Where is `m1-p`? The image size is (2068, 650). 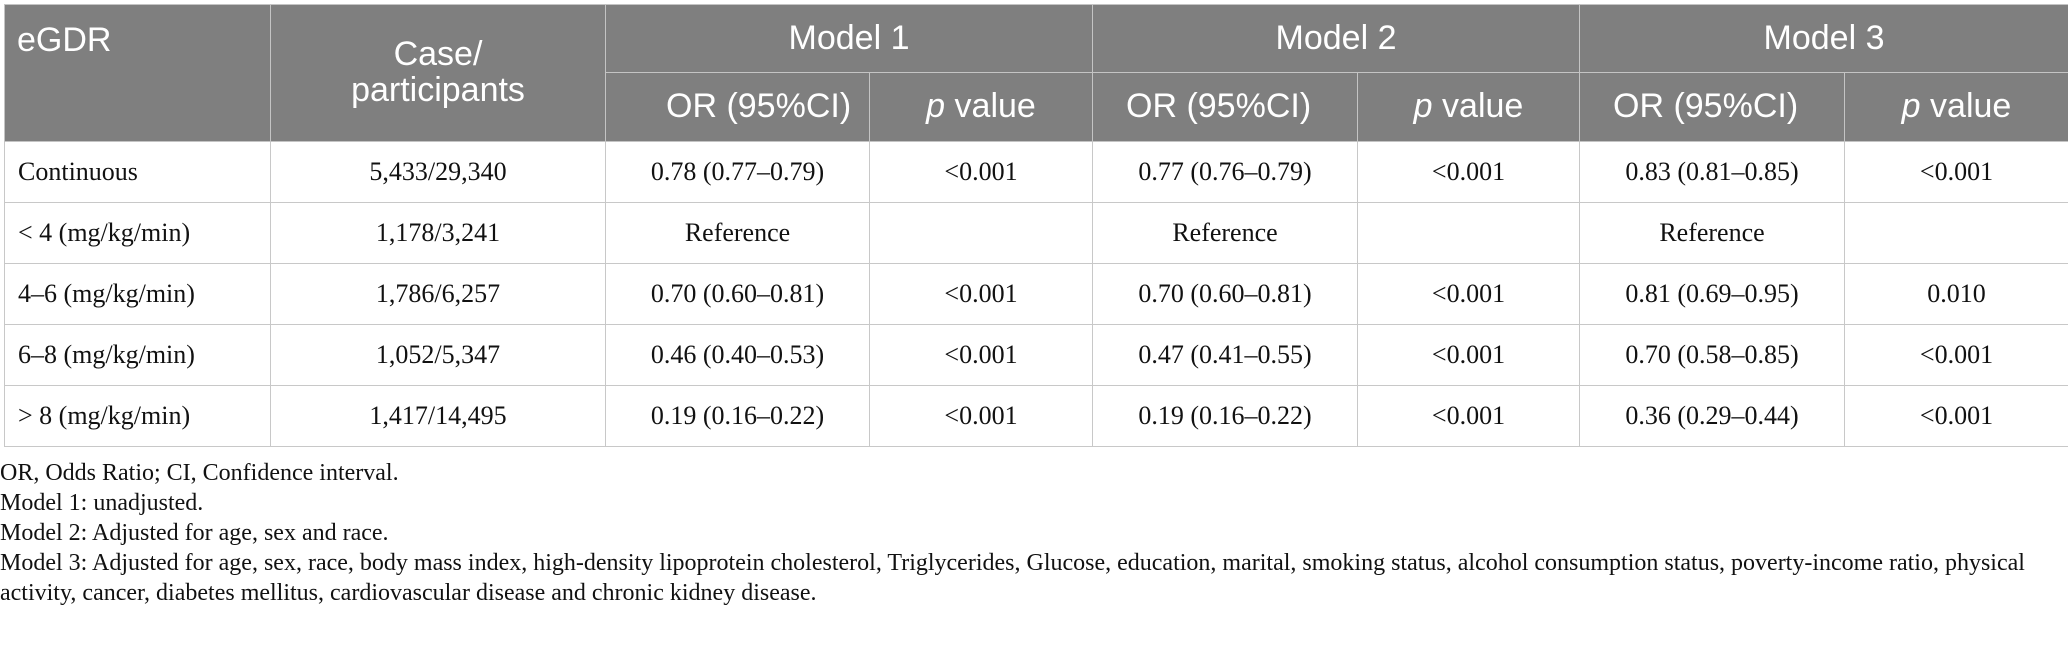
m1-p is located at coordinates (981, 233).